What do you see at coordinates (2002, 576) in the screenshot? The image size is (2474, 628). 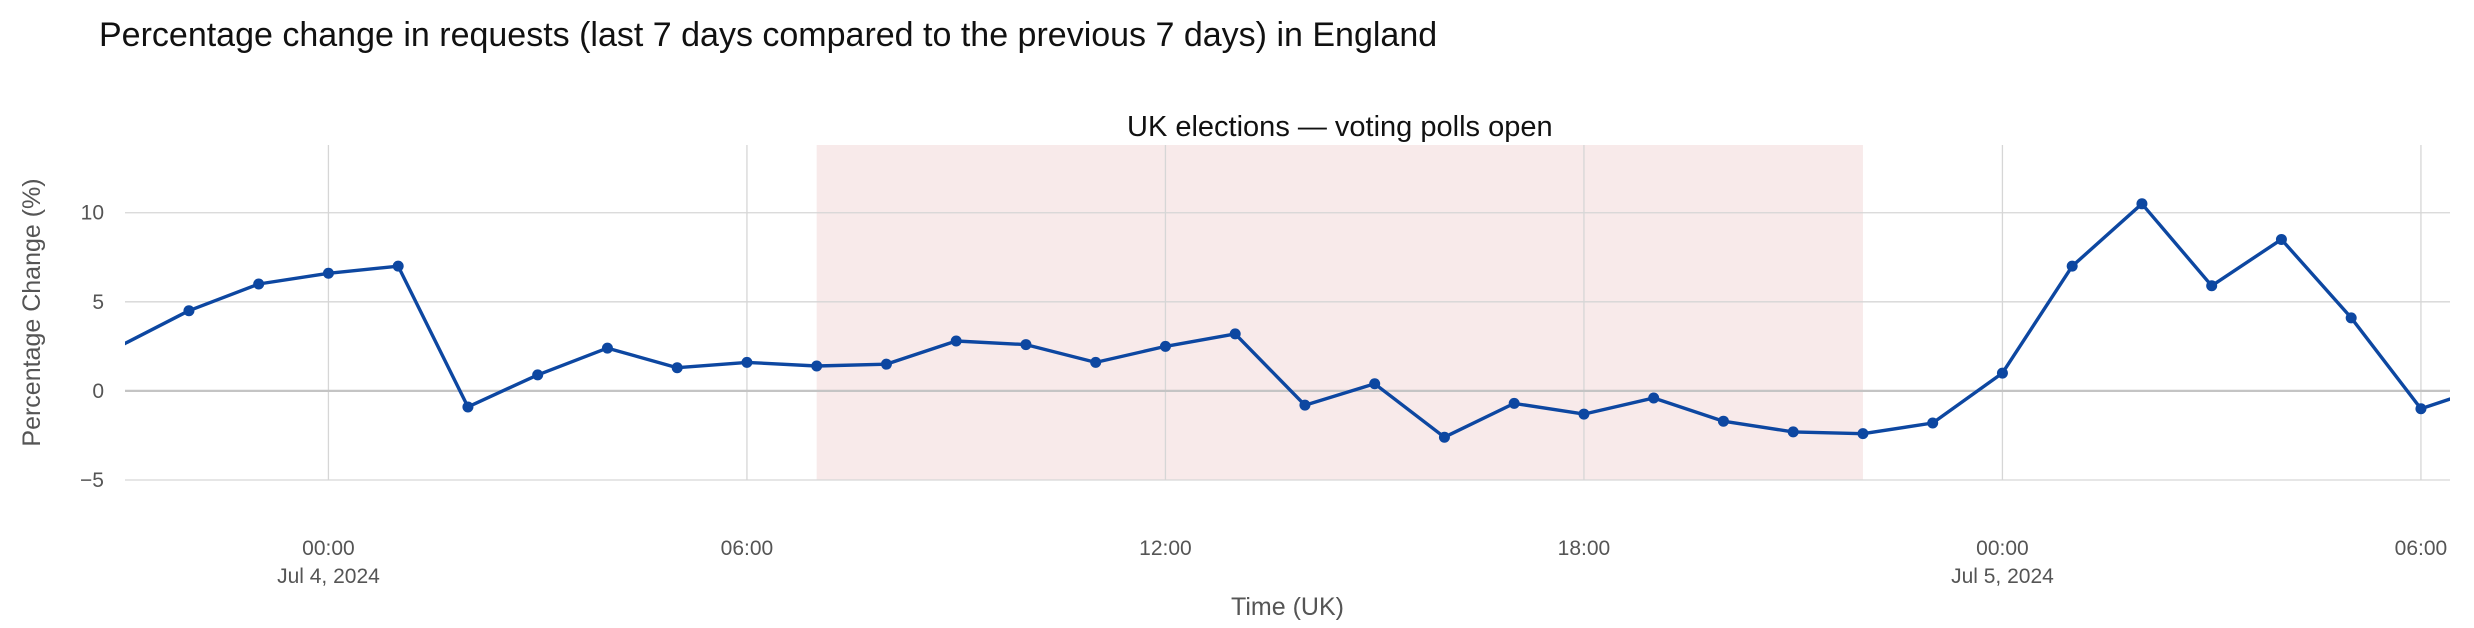 I see `x-tick-date-label: Jul 5, 2024` at bounding box center [2002, 576].